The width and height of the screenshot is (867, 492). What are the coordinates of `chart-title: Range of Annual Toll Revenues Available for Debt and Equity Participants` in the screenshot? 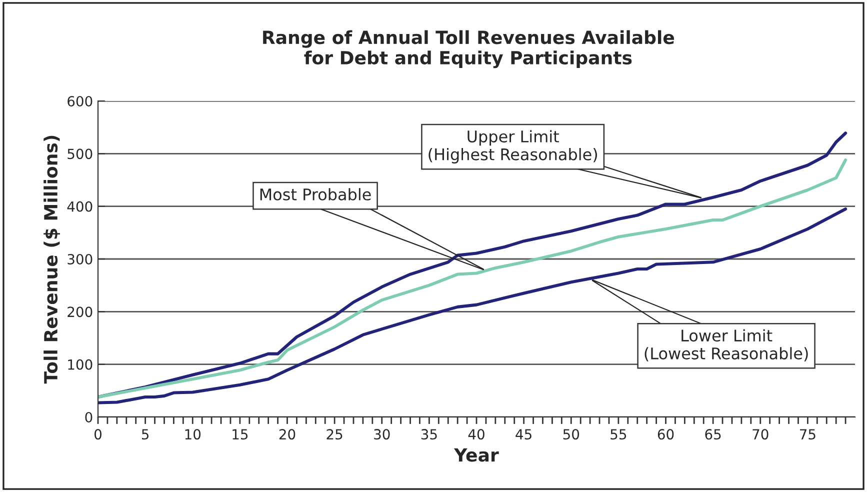 It's located at (468, 49).